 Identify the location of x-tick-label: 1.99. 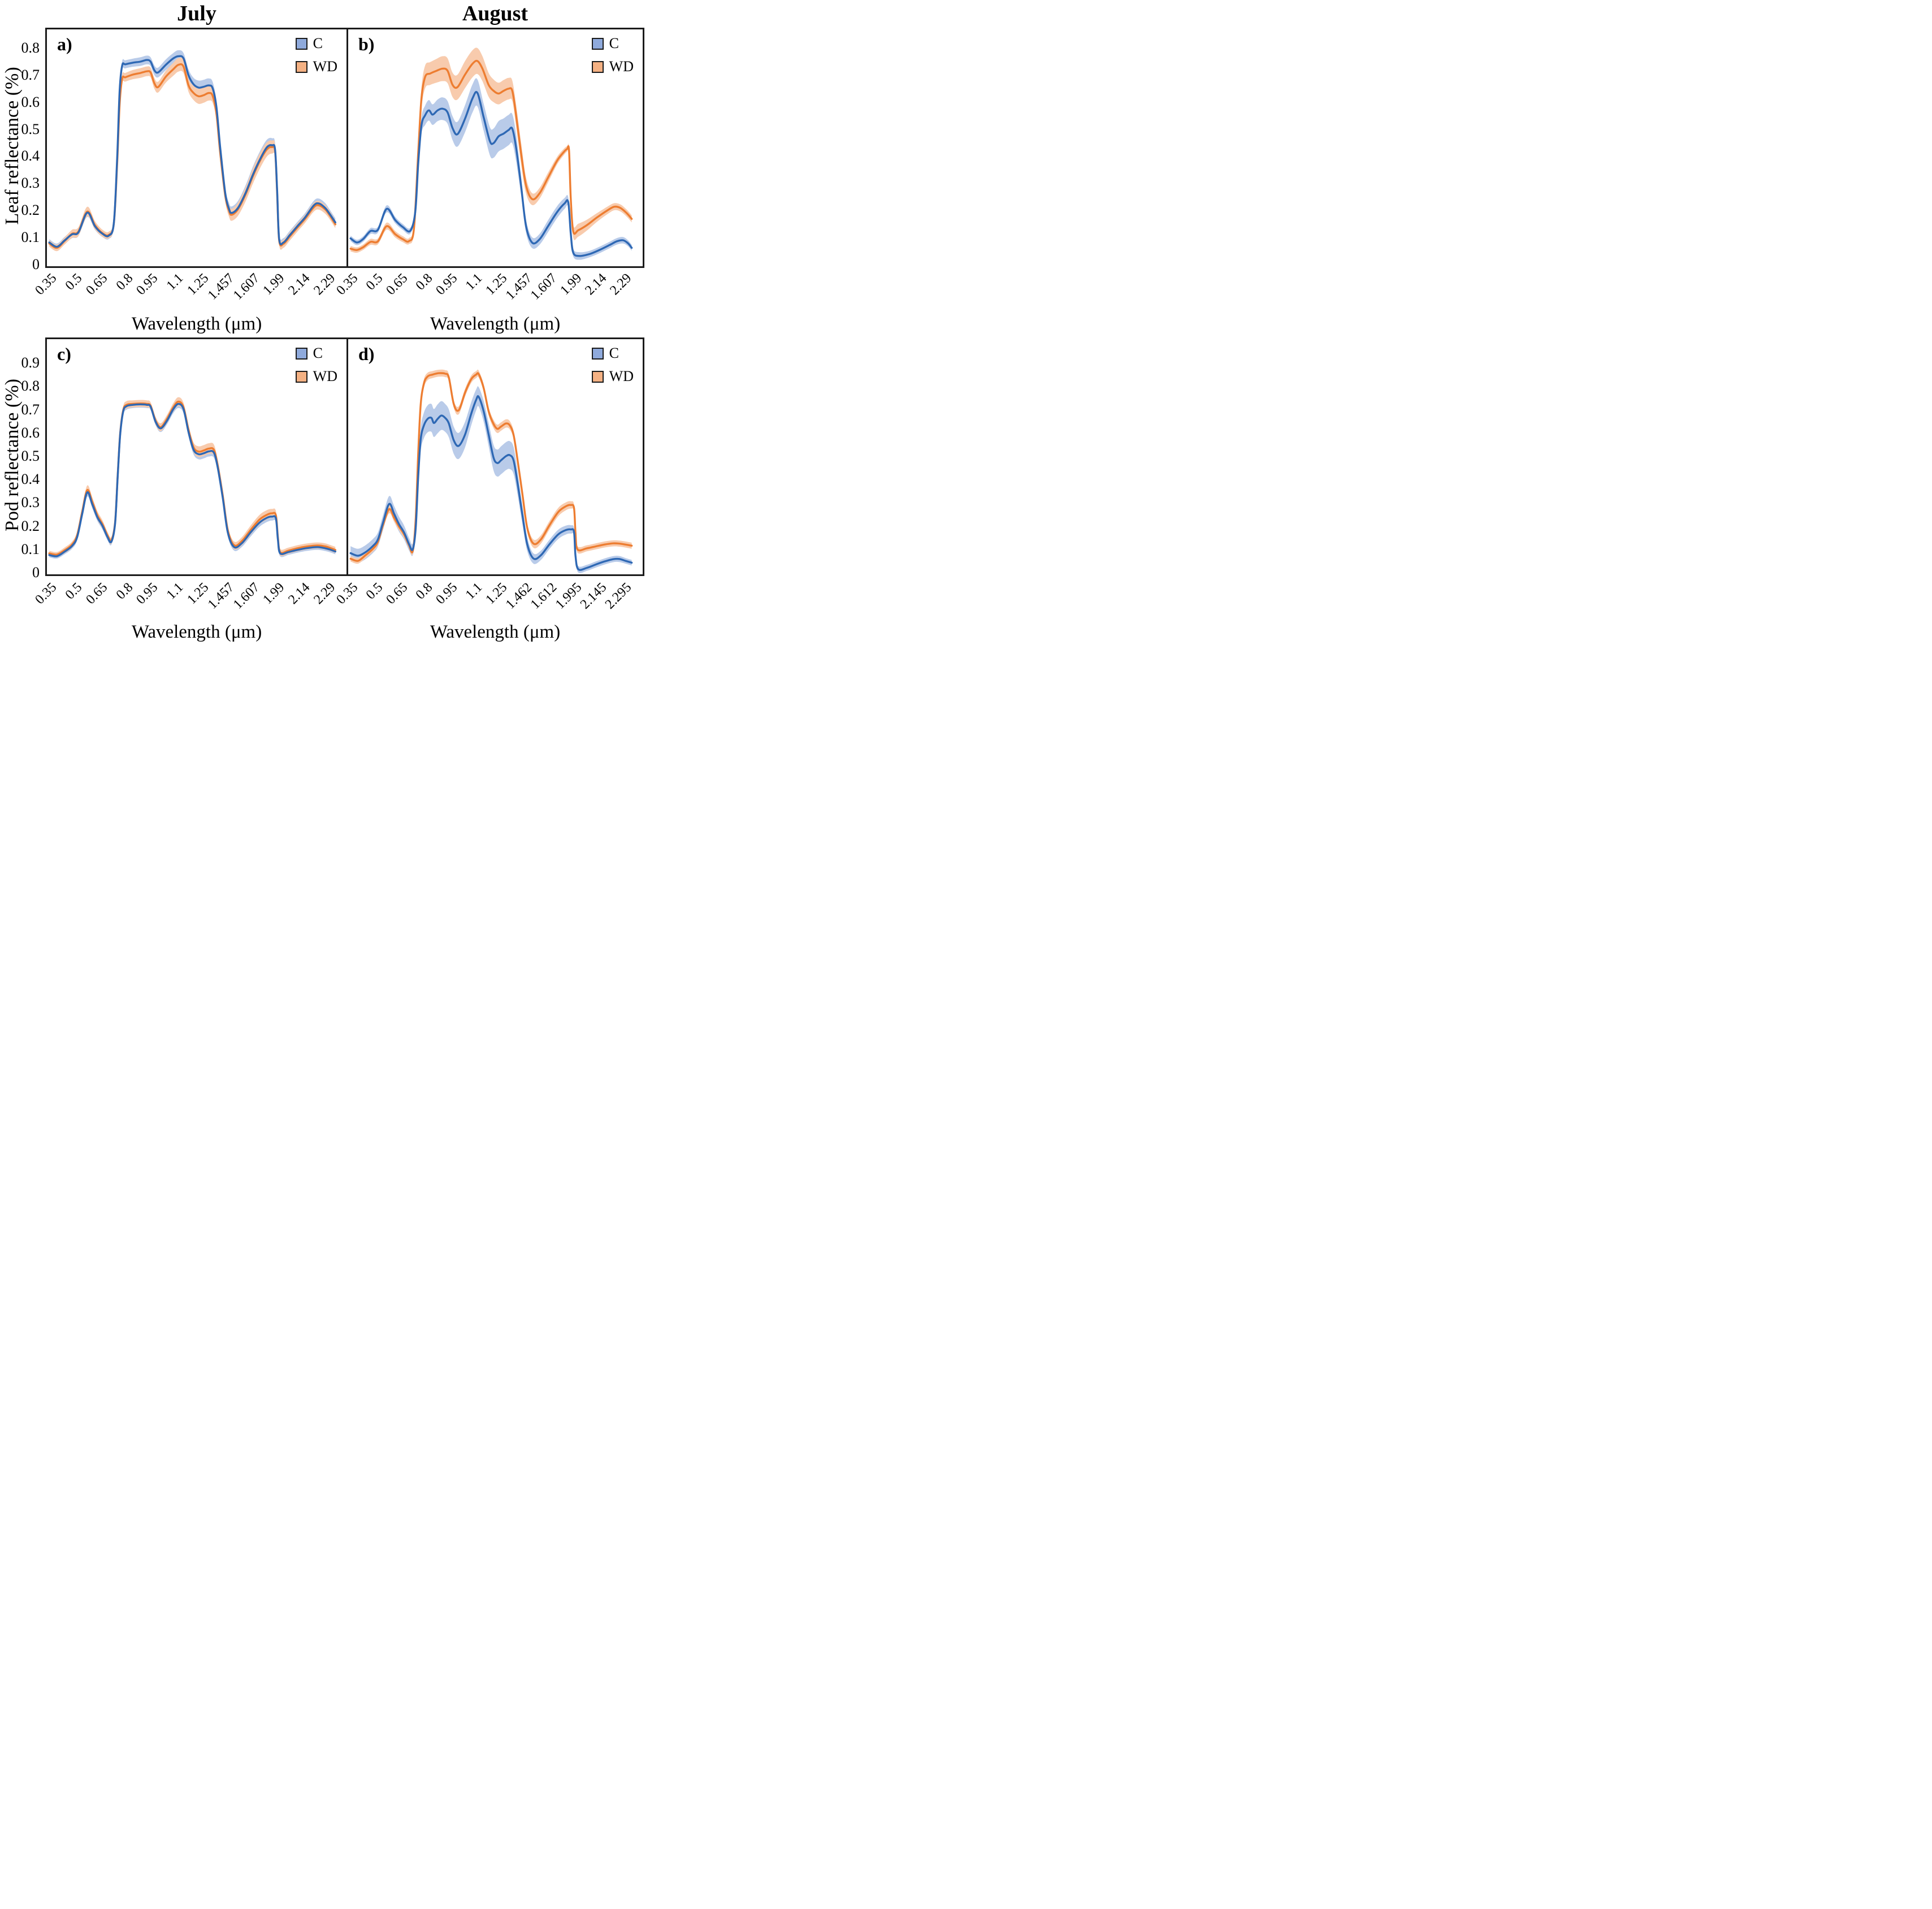
(274, 594).